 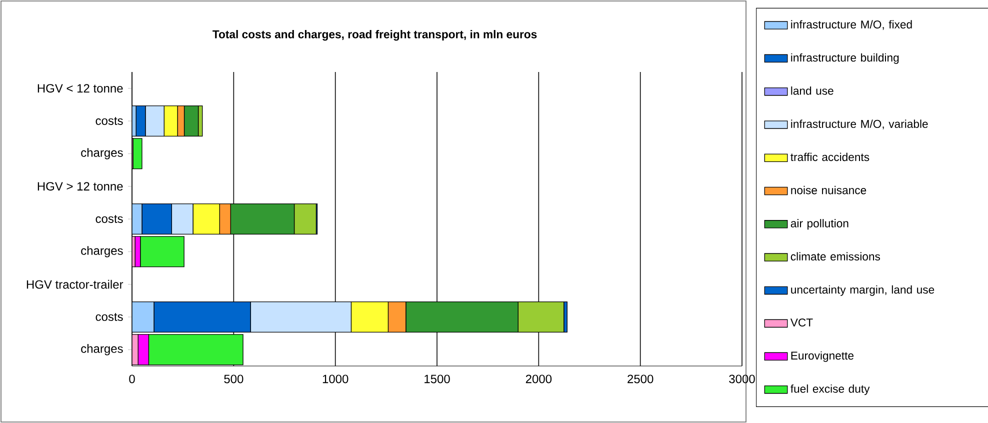 What do you see at coordinates (742, 379) in the screenshot?
I see `x-tick-label: 3000` at bounding box center [742, 379].